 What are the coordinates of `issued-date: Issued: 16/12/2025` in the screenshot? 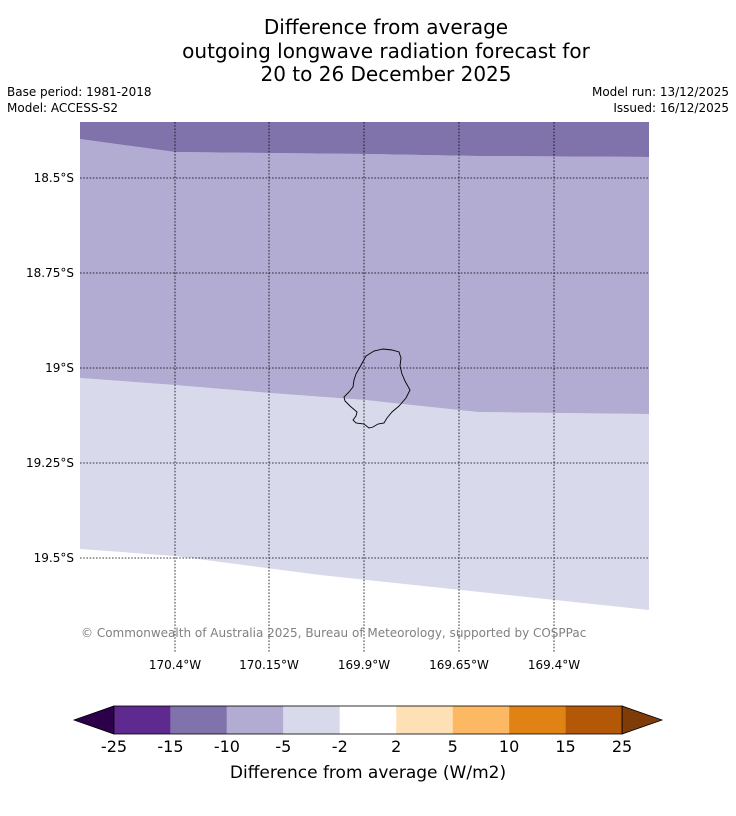 It's located at (671, 108).